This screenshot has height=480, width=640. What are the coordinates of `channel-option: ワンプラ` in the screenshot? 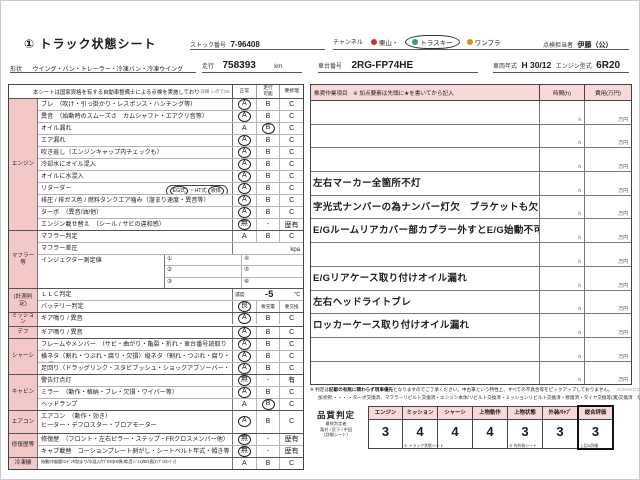 It's located at (483, 42).